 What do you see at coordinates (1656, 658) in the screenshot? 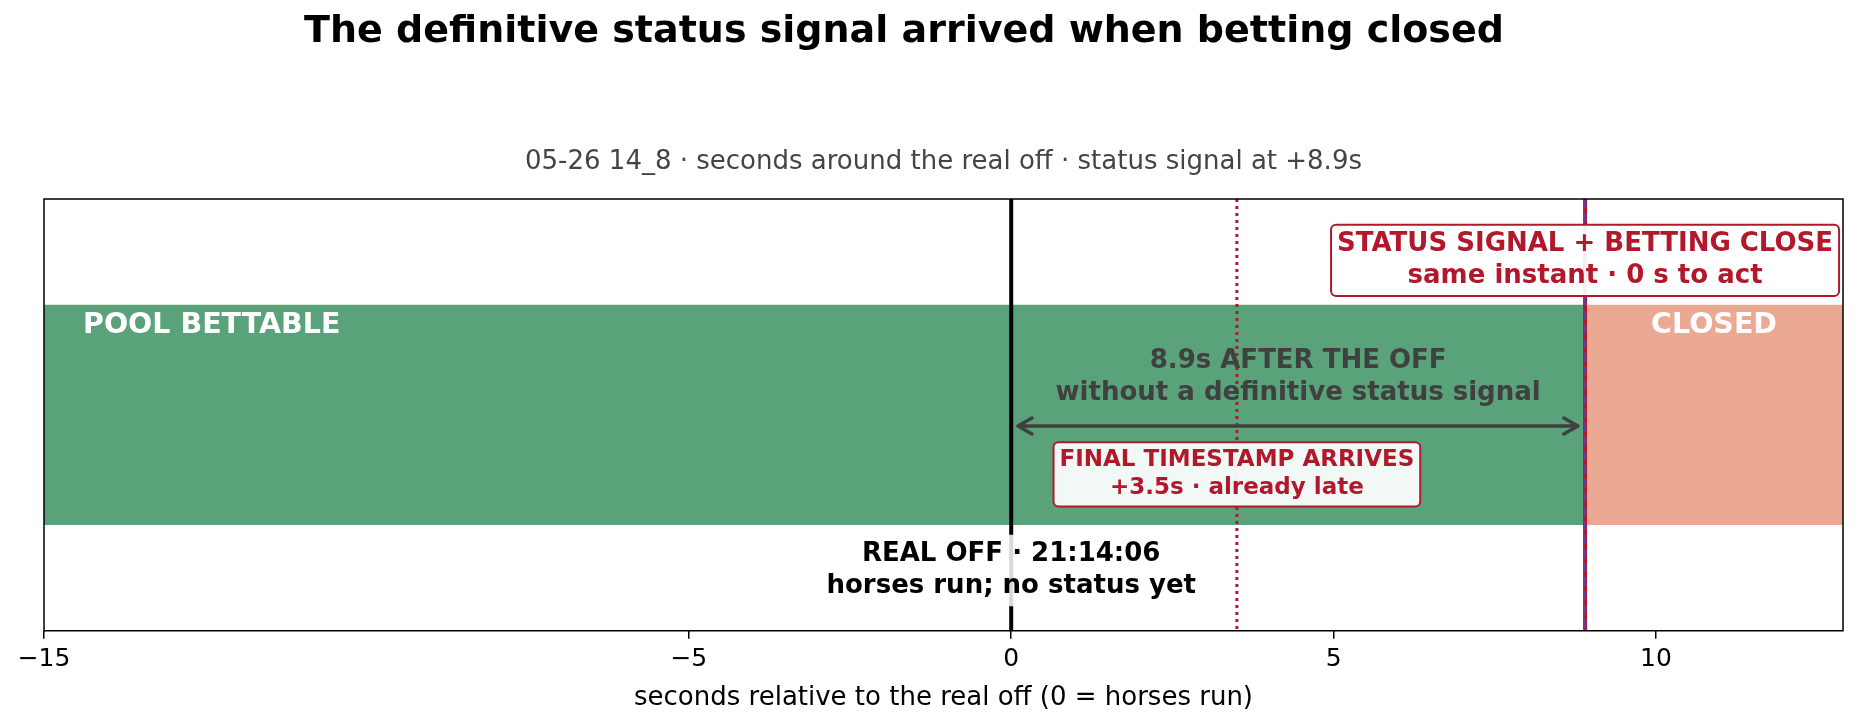
I see `x-tick-label: 10` at bounding box center [1656, 658].